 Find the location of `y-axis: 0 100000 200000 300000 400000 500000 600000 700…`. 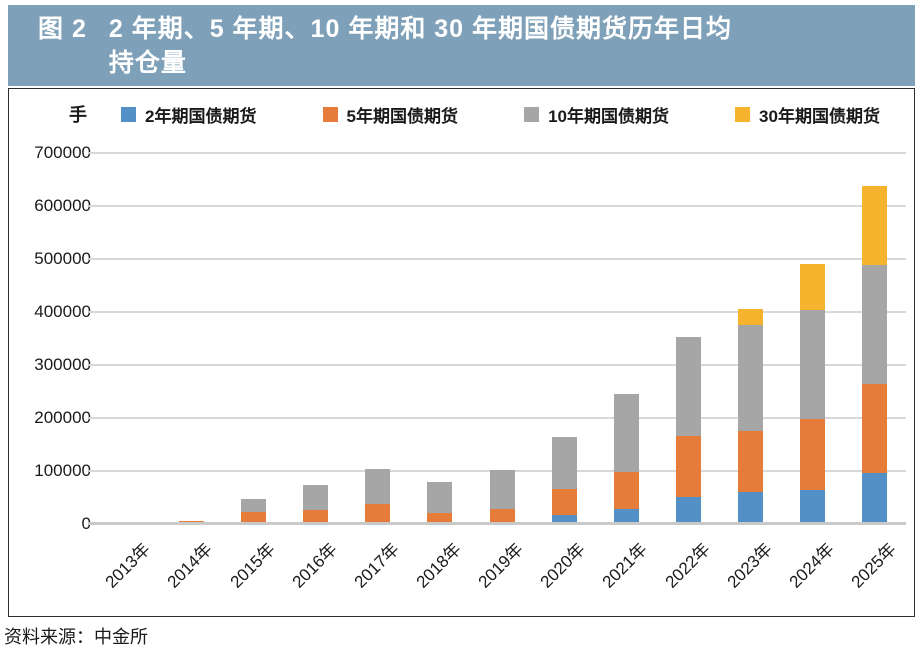

y-axis: 0 100000 200000 300000 400000 500000 600000 700… is located at coordinates (50, 338).